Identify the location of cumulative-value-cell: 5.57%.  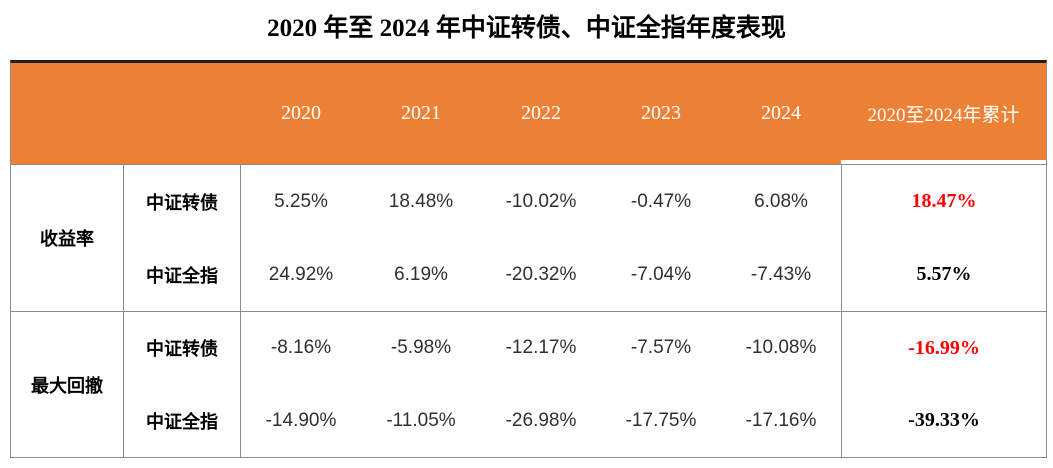
(943, 274).